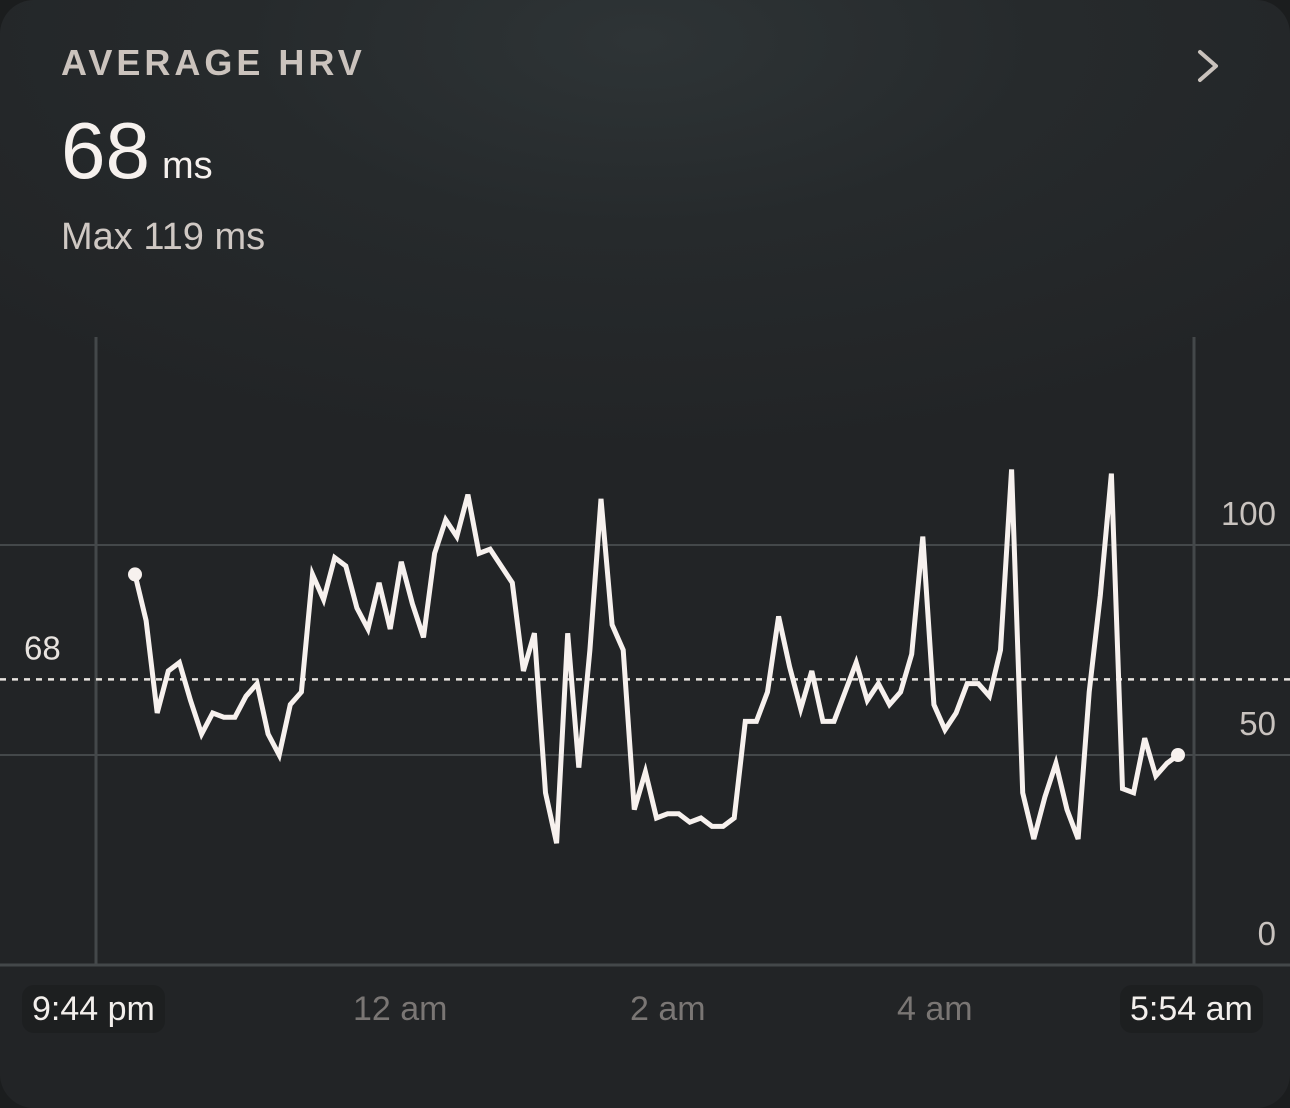  What do you see at coordinates (93, 1009) in the screenshot?
I see `x-tick-start: 9:44 pm` at bounding box center [93, 1009].